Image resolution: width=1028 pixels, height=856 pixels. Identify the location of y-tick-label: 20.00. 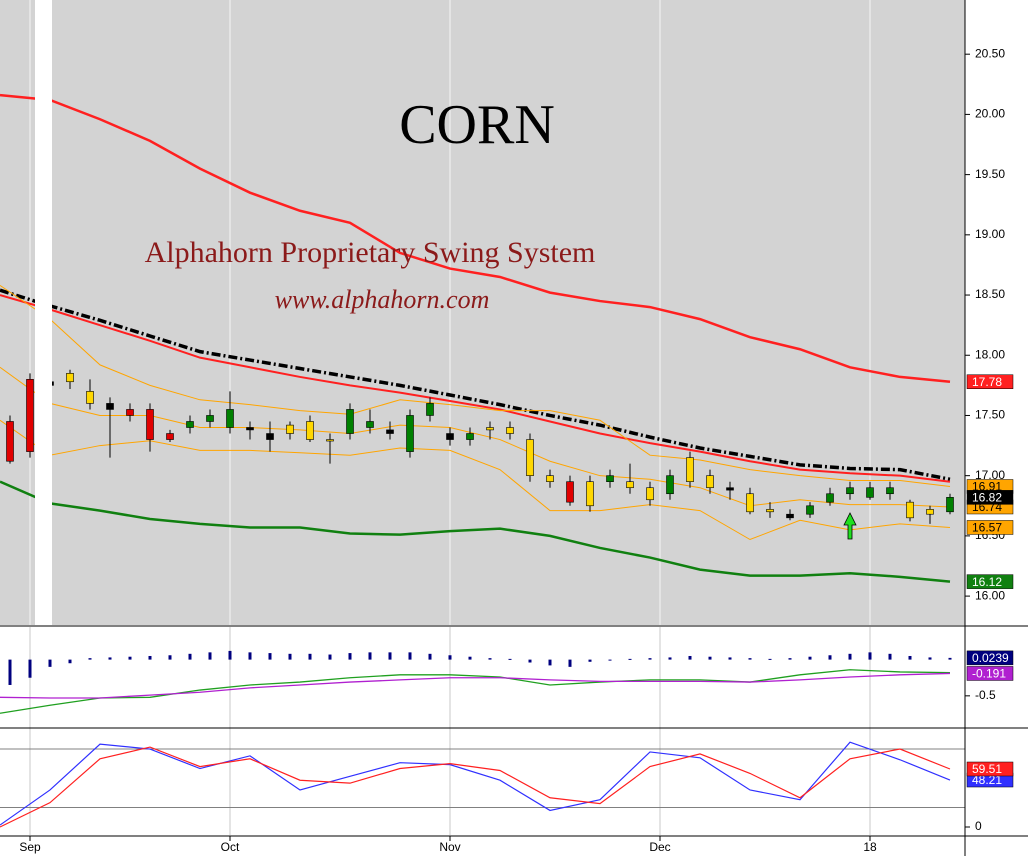
(990, 114).